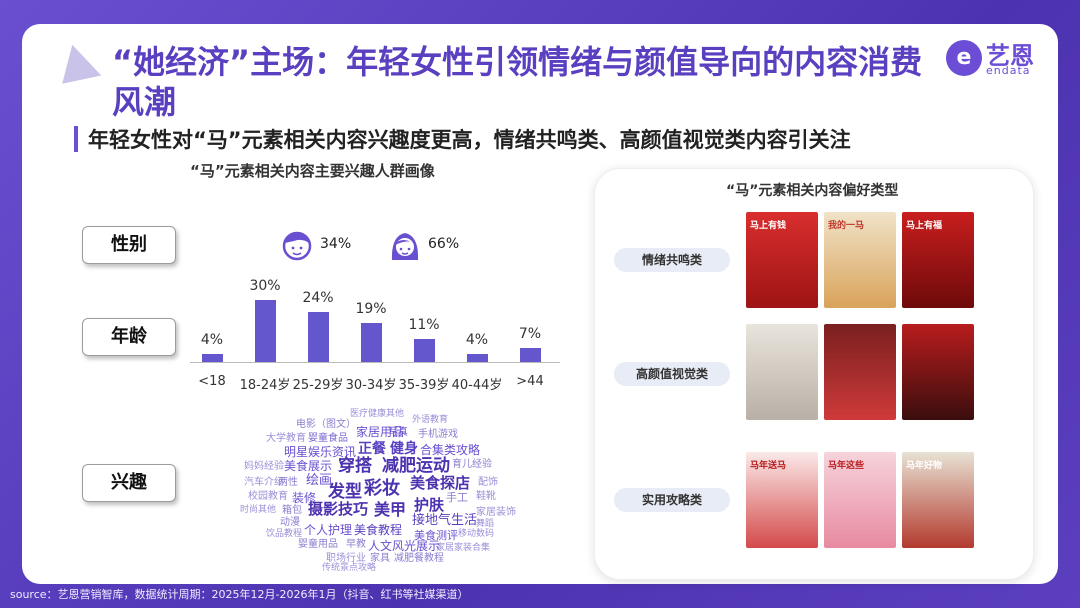 This screenshot has height=608, width=1080. I want to click on interest-word: 减肥运动, so click(416, 466).